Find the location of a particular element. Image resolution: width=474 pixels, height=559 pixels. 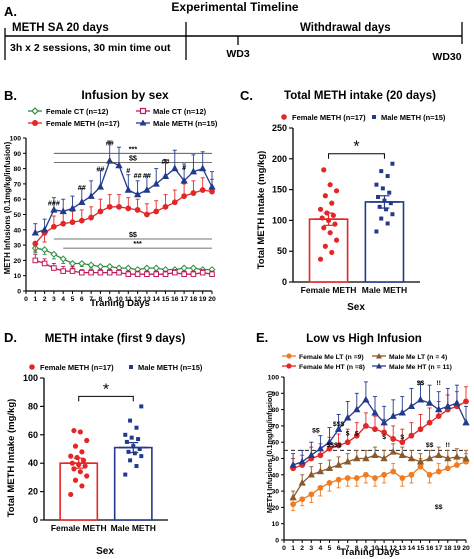

legend-label-d-male: Male METH (n=15) is located at coordinates (170, 367).